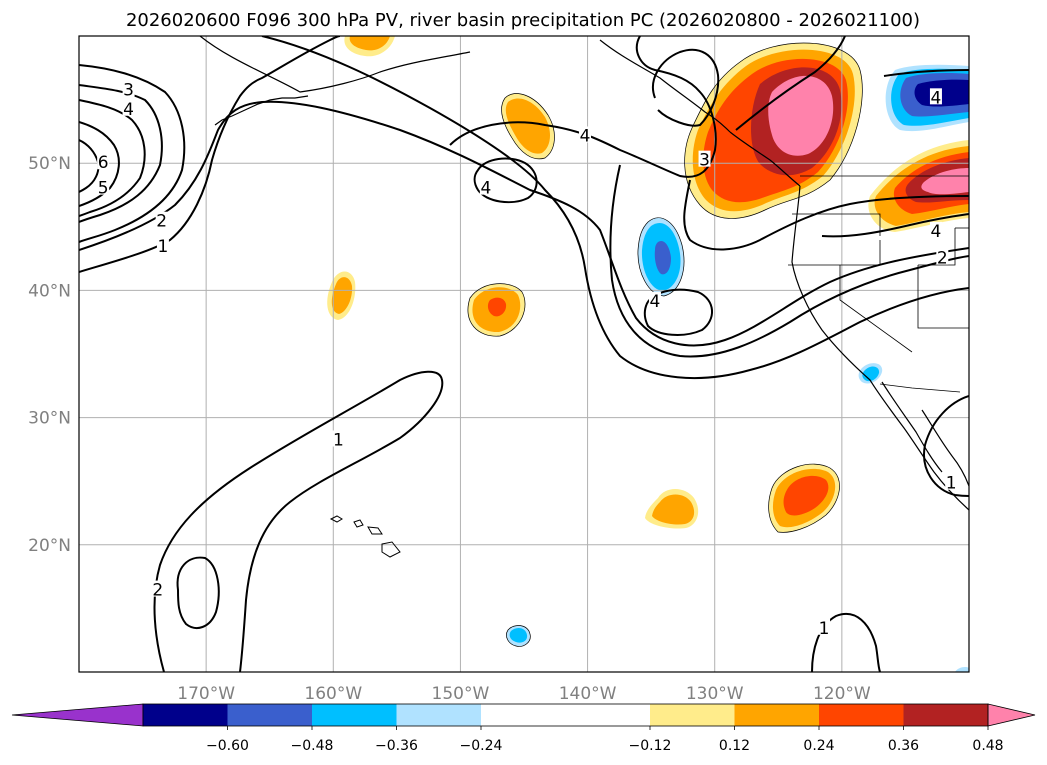 The height and width of the screenshot is (765, 1047). Describe the element at coordinates (198, 592) in the screenshot. I see `pv-contour-2-subtropic` at that location.